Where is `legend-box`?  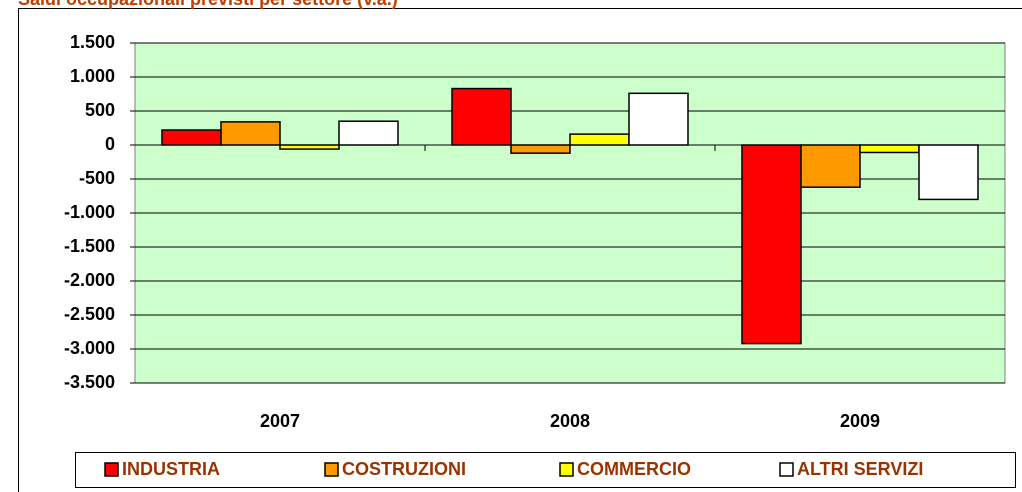
legend-box is located at coordinates (545, 470).